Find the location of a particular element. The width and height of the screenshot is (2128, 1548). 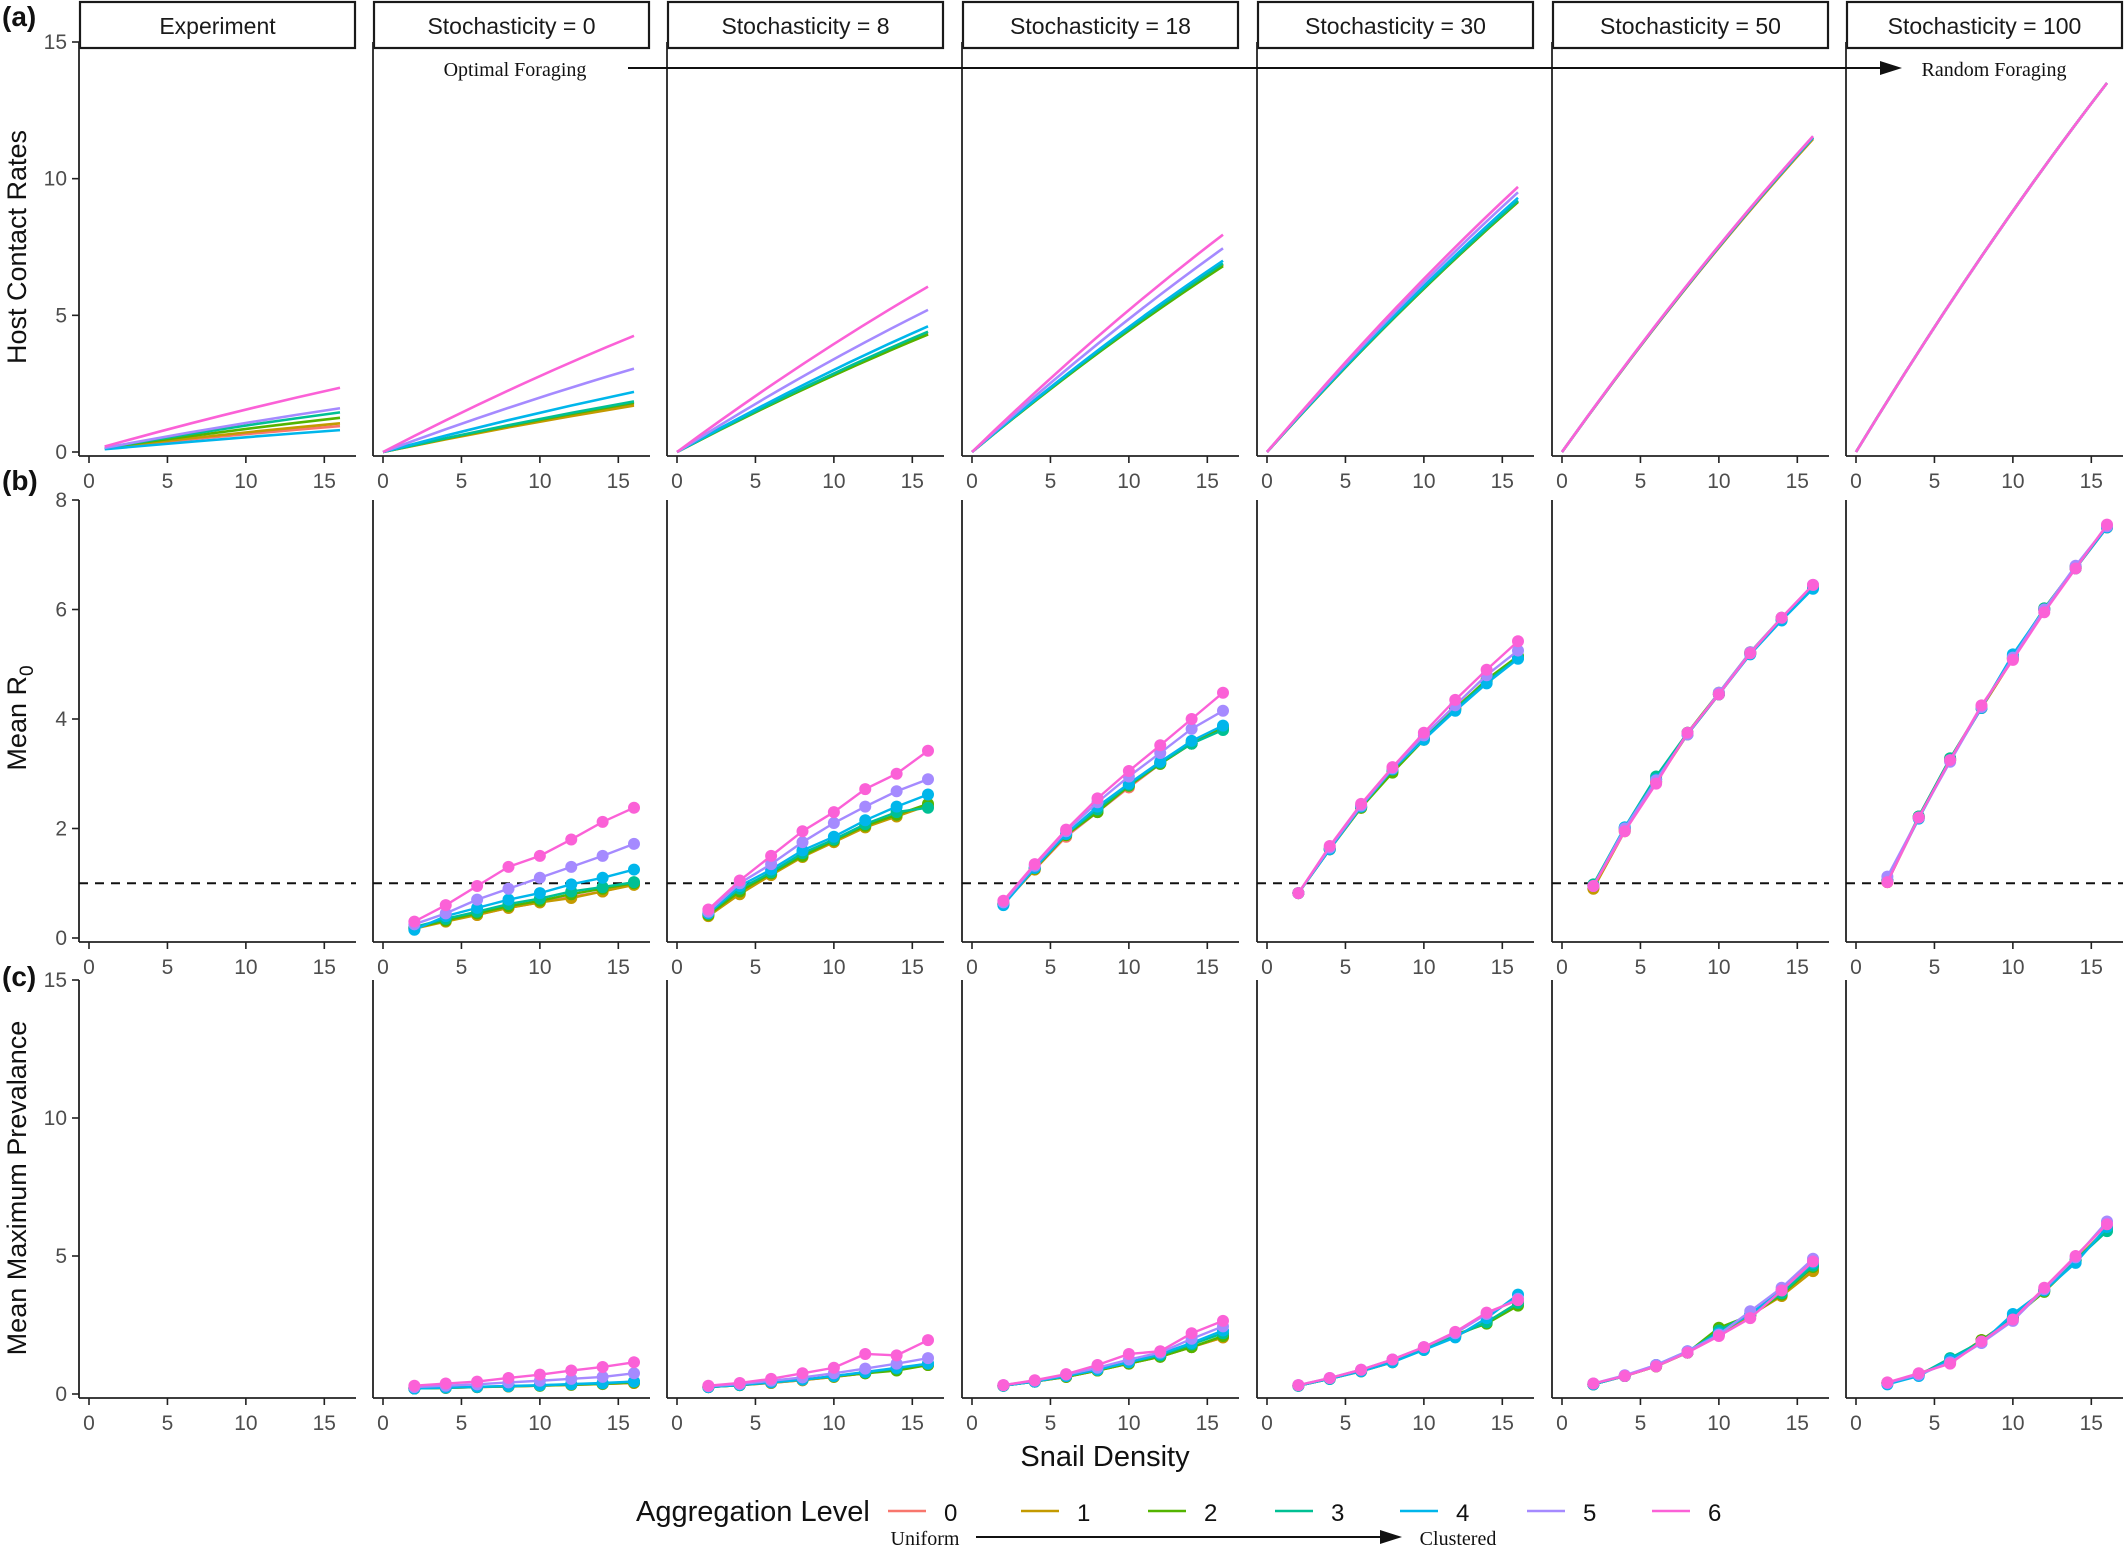

facet-strip-label: Experiment is located at coordinates (217, 26).